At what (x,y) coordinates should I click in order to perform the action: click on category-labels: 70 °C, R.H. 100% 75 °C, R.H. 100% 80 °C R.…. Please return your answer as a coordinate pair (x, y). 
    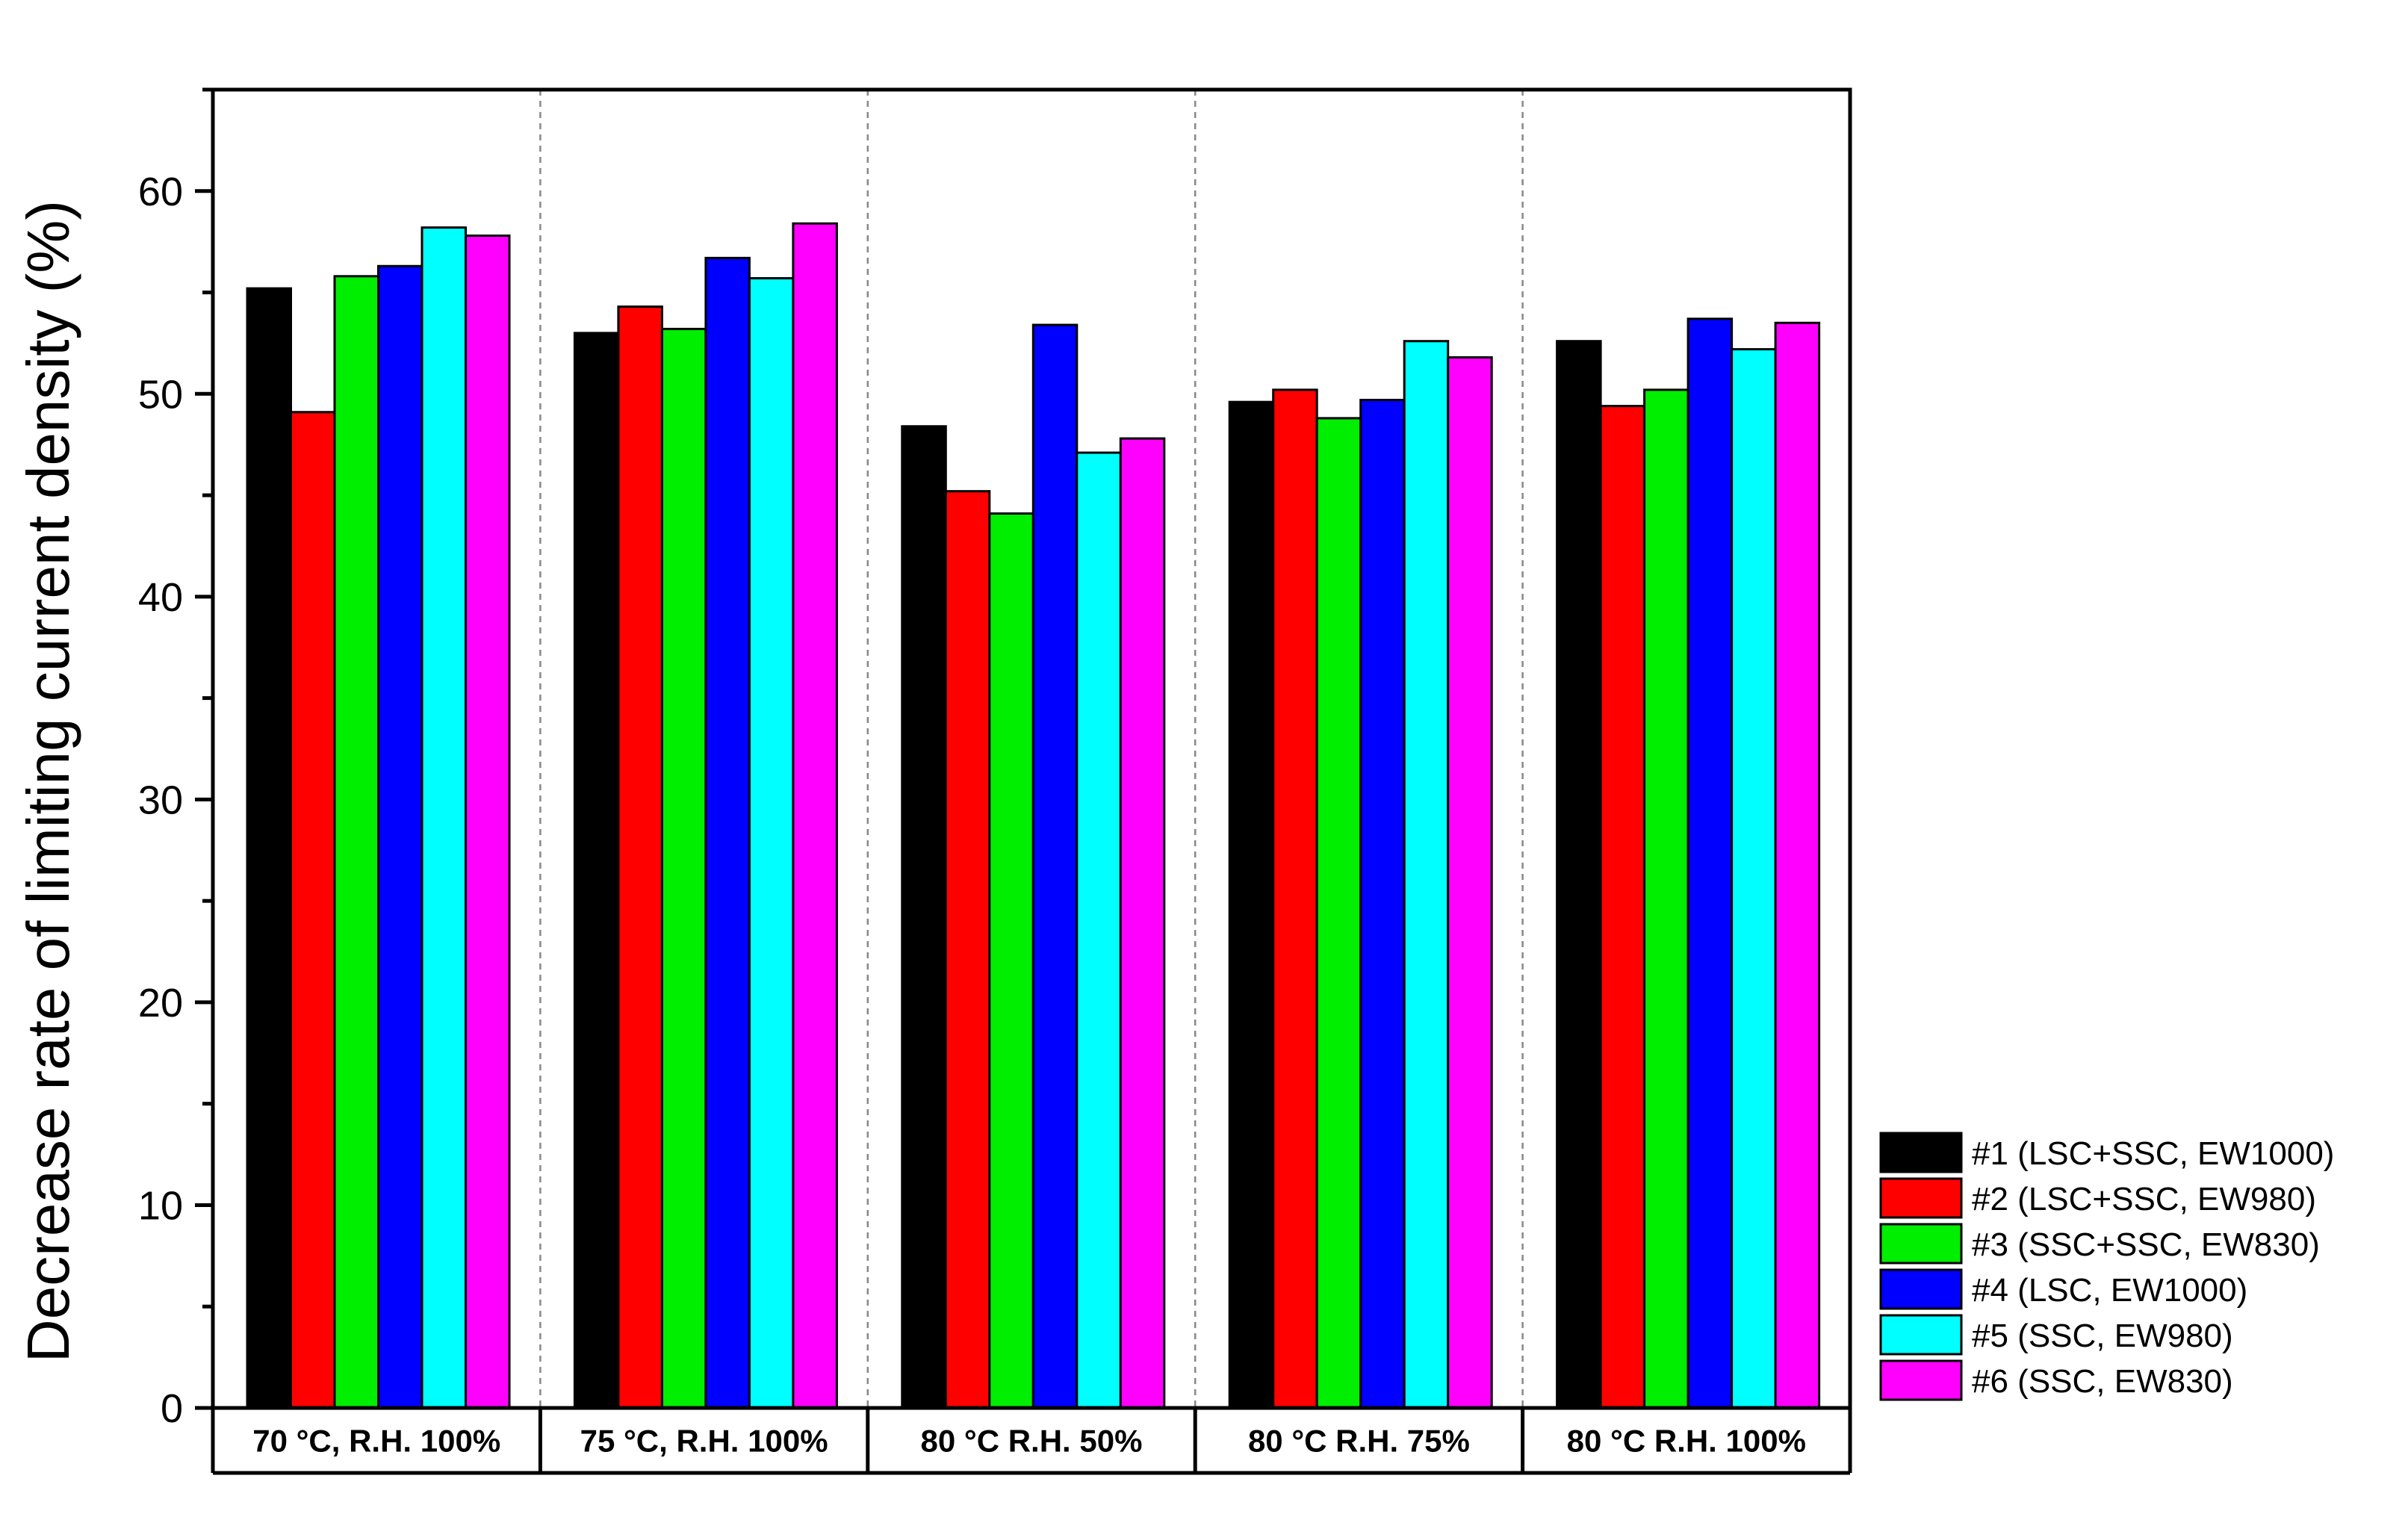
    Looking at the image, I should click on (1029, 1441).